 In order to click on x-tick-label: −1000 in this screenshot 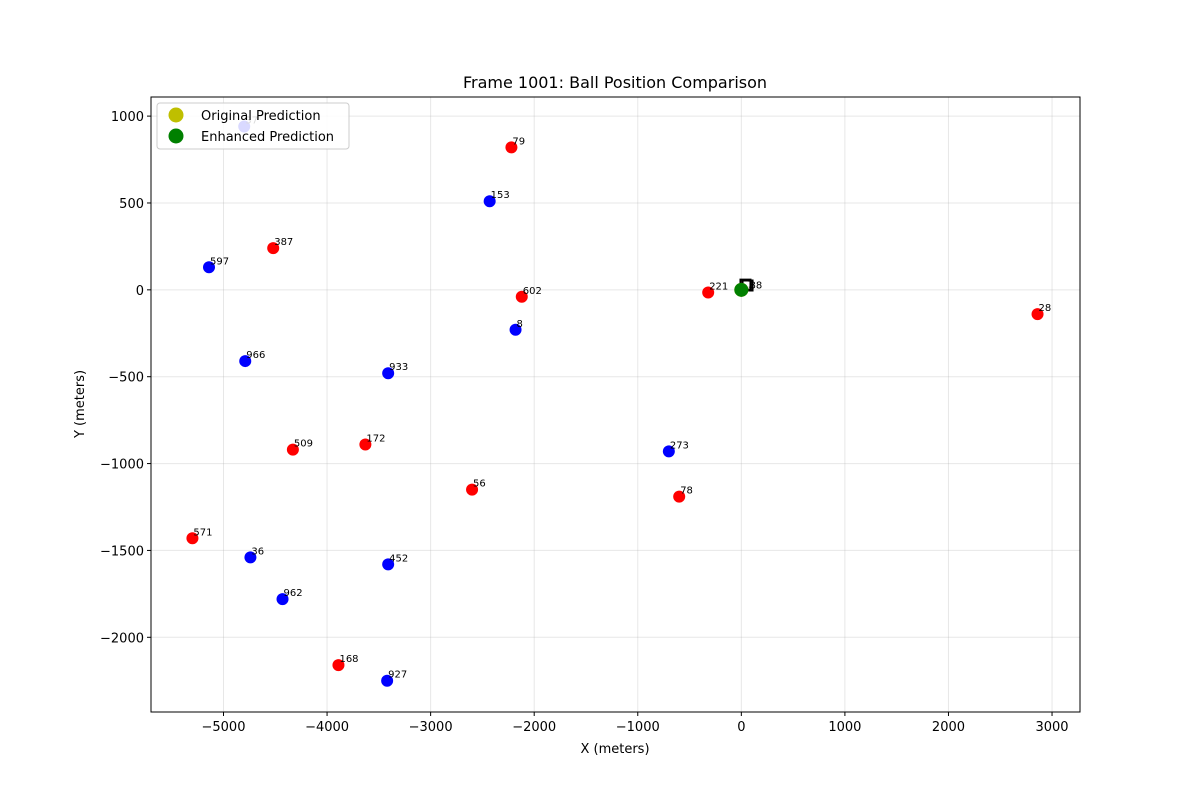, I will do `click(638, 727)`.